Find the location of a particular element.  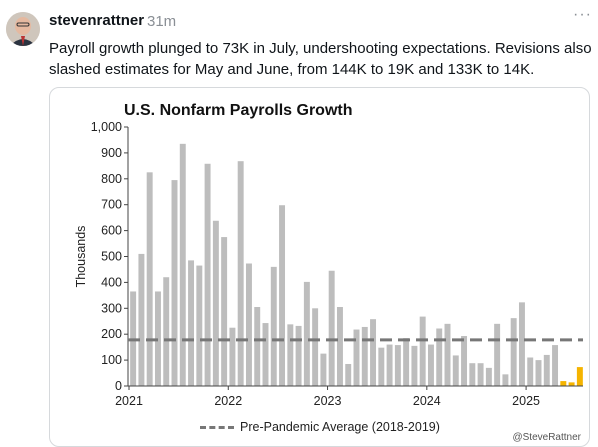

y-tick-label: 700 is located at coordinates (111, 205).